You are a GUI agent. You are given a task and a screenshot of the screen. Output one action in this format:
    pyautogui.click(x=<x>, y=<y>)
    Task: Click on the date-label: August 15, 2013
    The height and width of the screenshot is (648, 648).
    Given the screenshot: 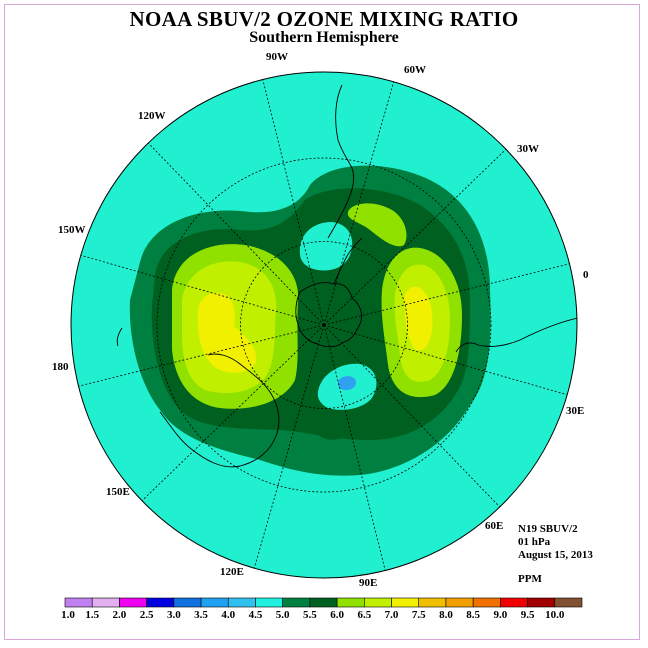 What is the action you would take?
    pyautogui.click(x=555, y=555)
    